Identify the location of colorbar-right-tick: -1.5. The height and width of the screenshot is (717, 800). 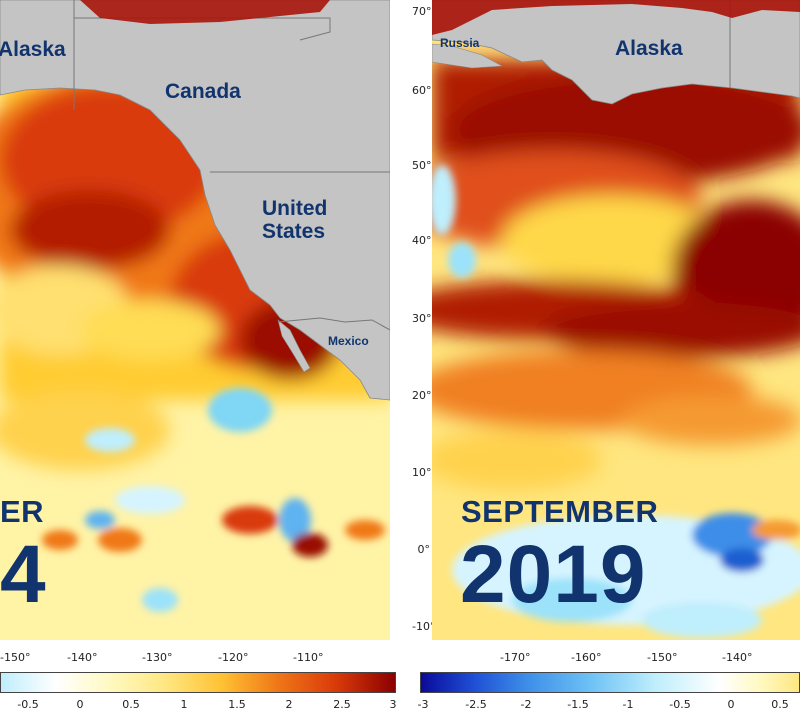
(578, 704).